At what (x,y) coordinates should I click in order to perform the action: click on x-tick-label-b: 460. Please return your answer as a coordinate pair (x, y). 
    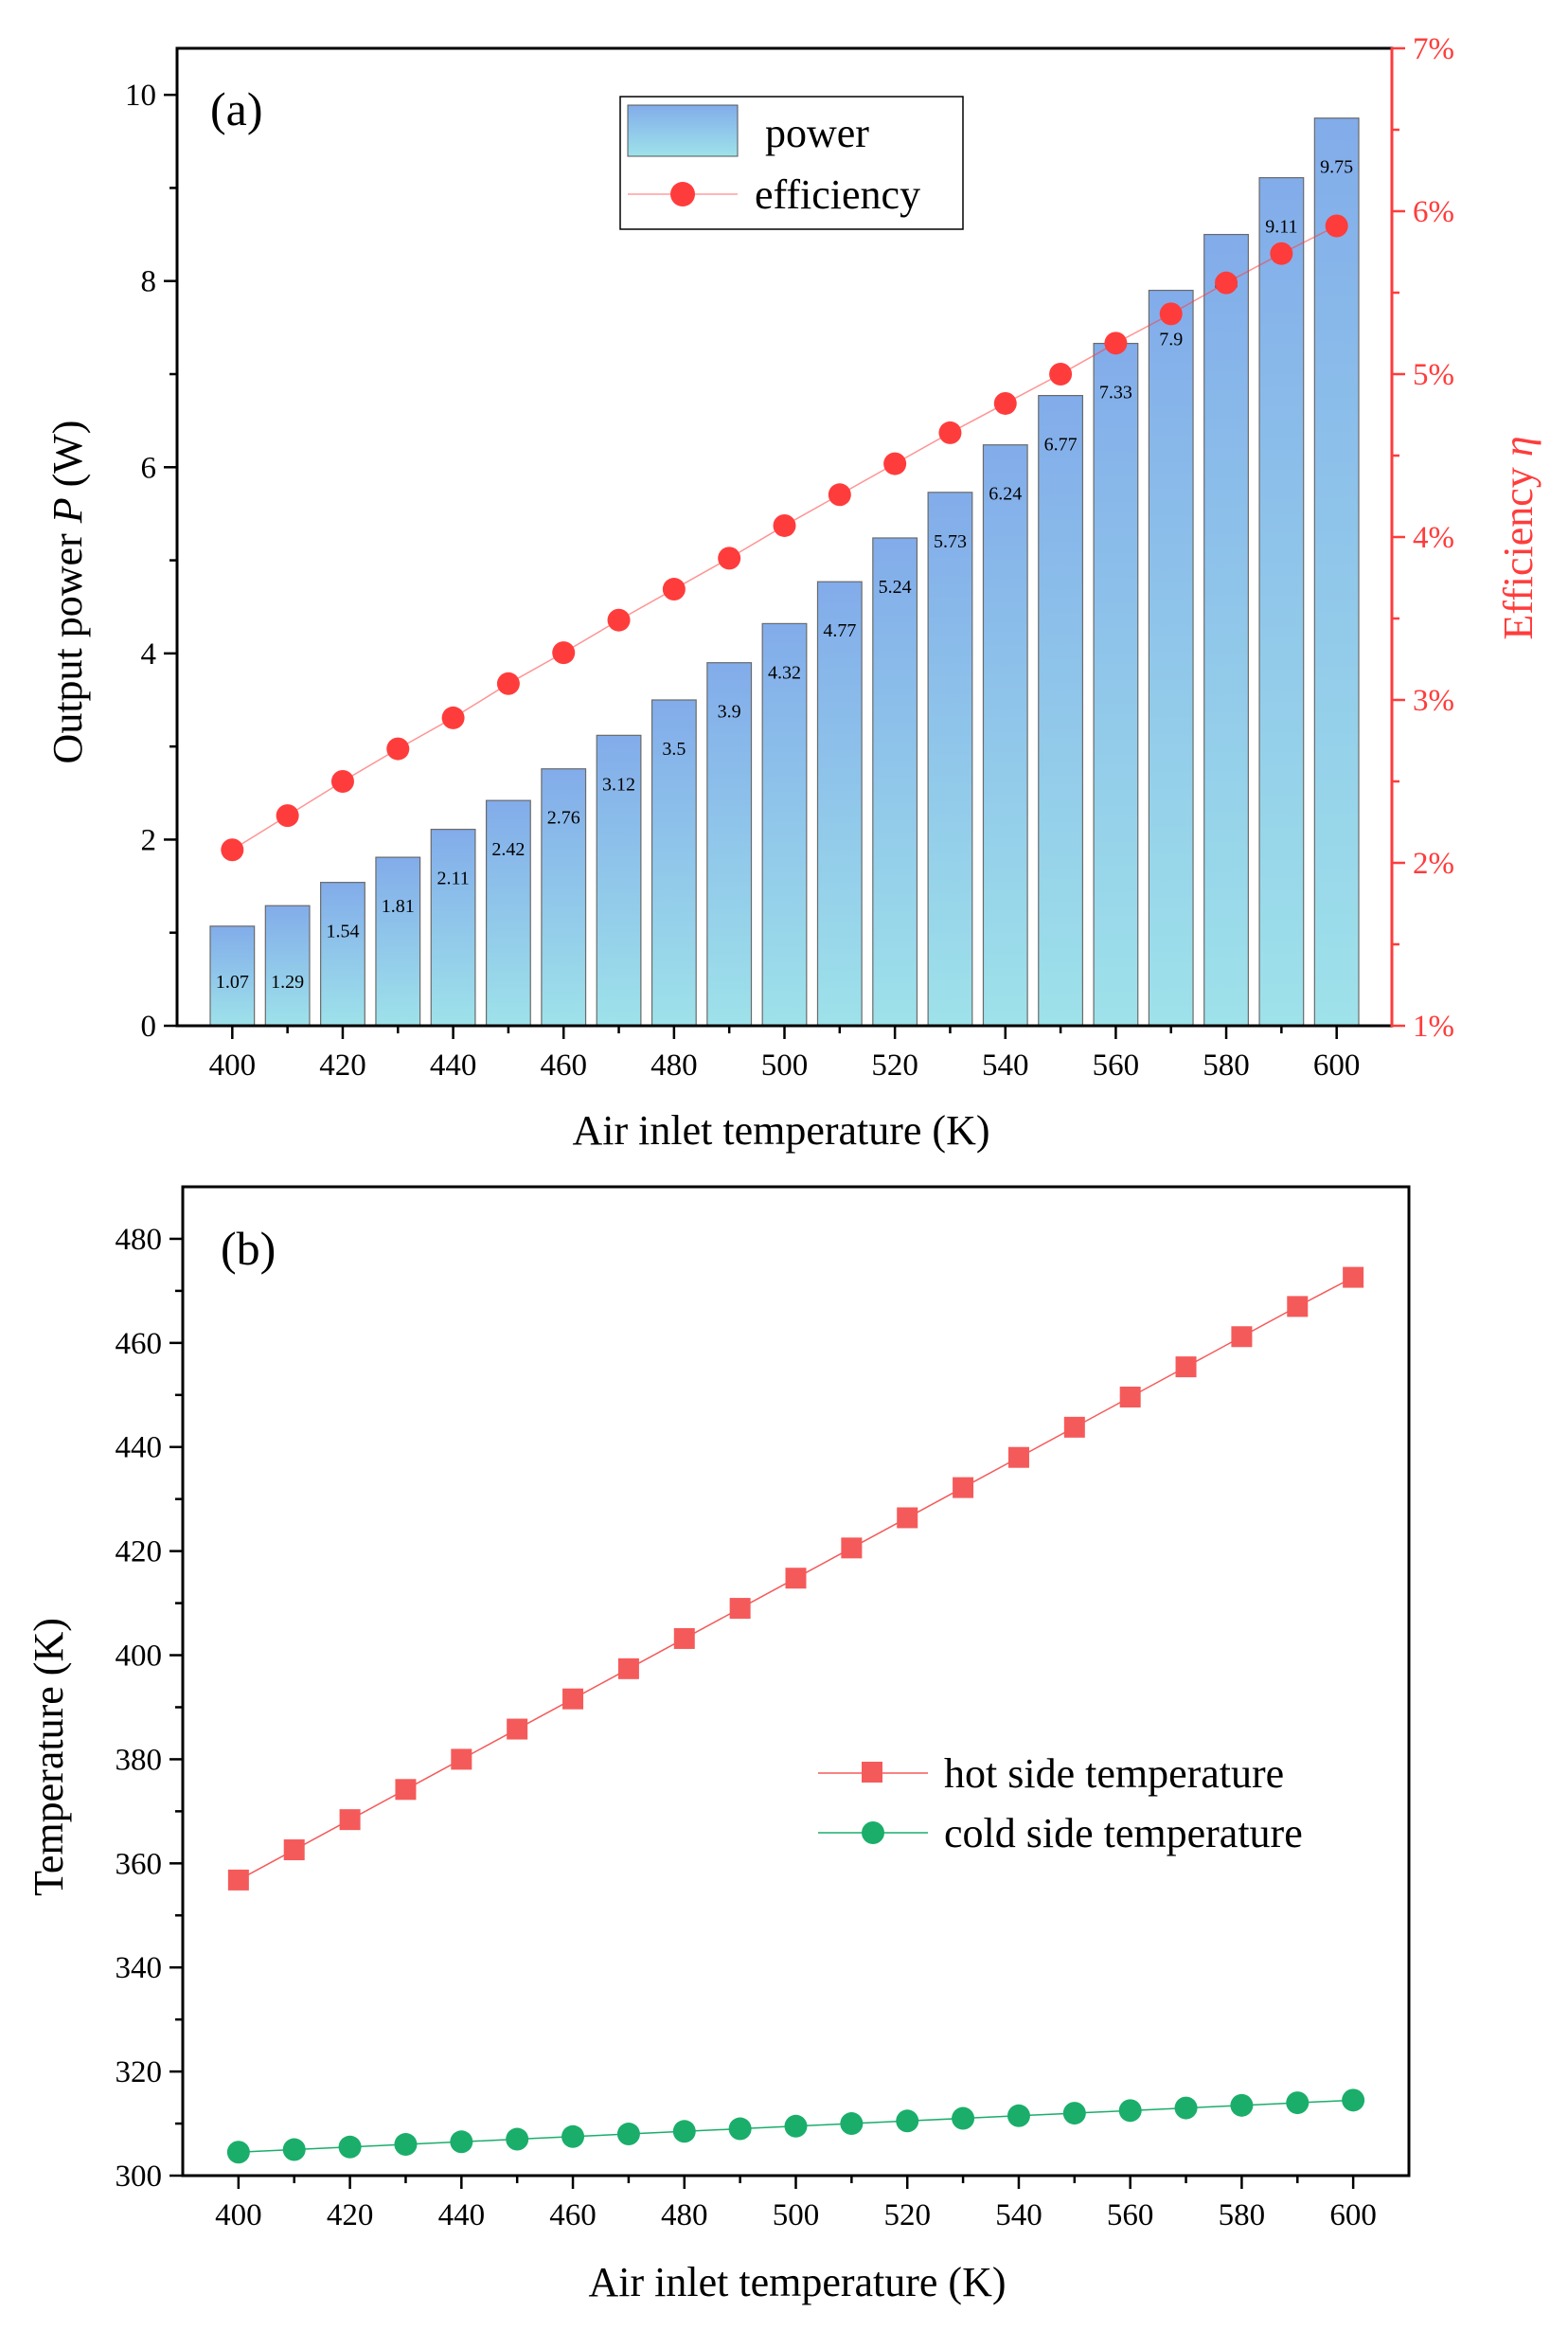
    Looking at the image, I should click on (573, 2215).